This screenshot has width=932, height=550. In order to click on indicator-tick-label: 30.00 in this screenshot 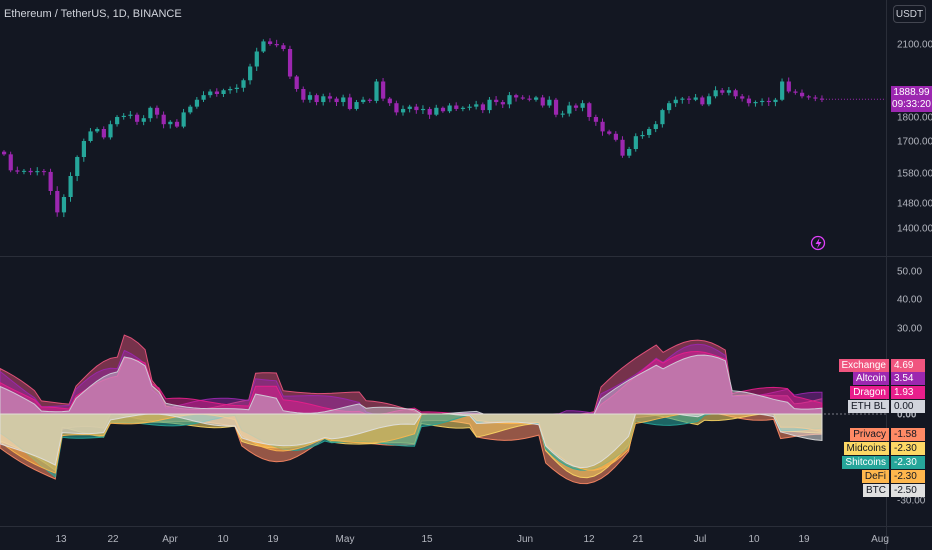, I will do `click(909, 329)`.